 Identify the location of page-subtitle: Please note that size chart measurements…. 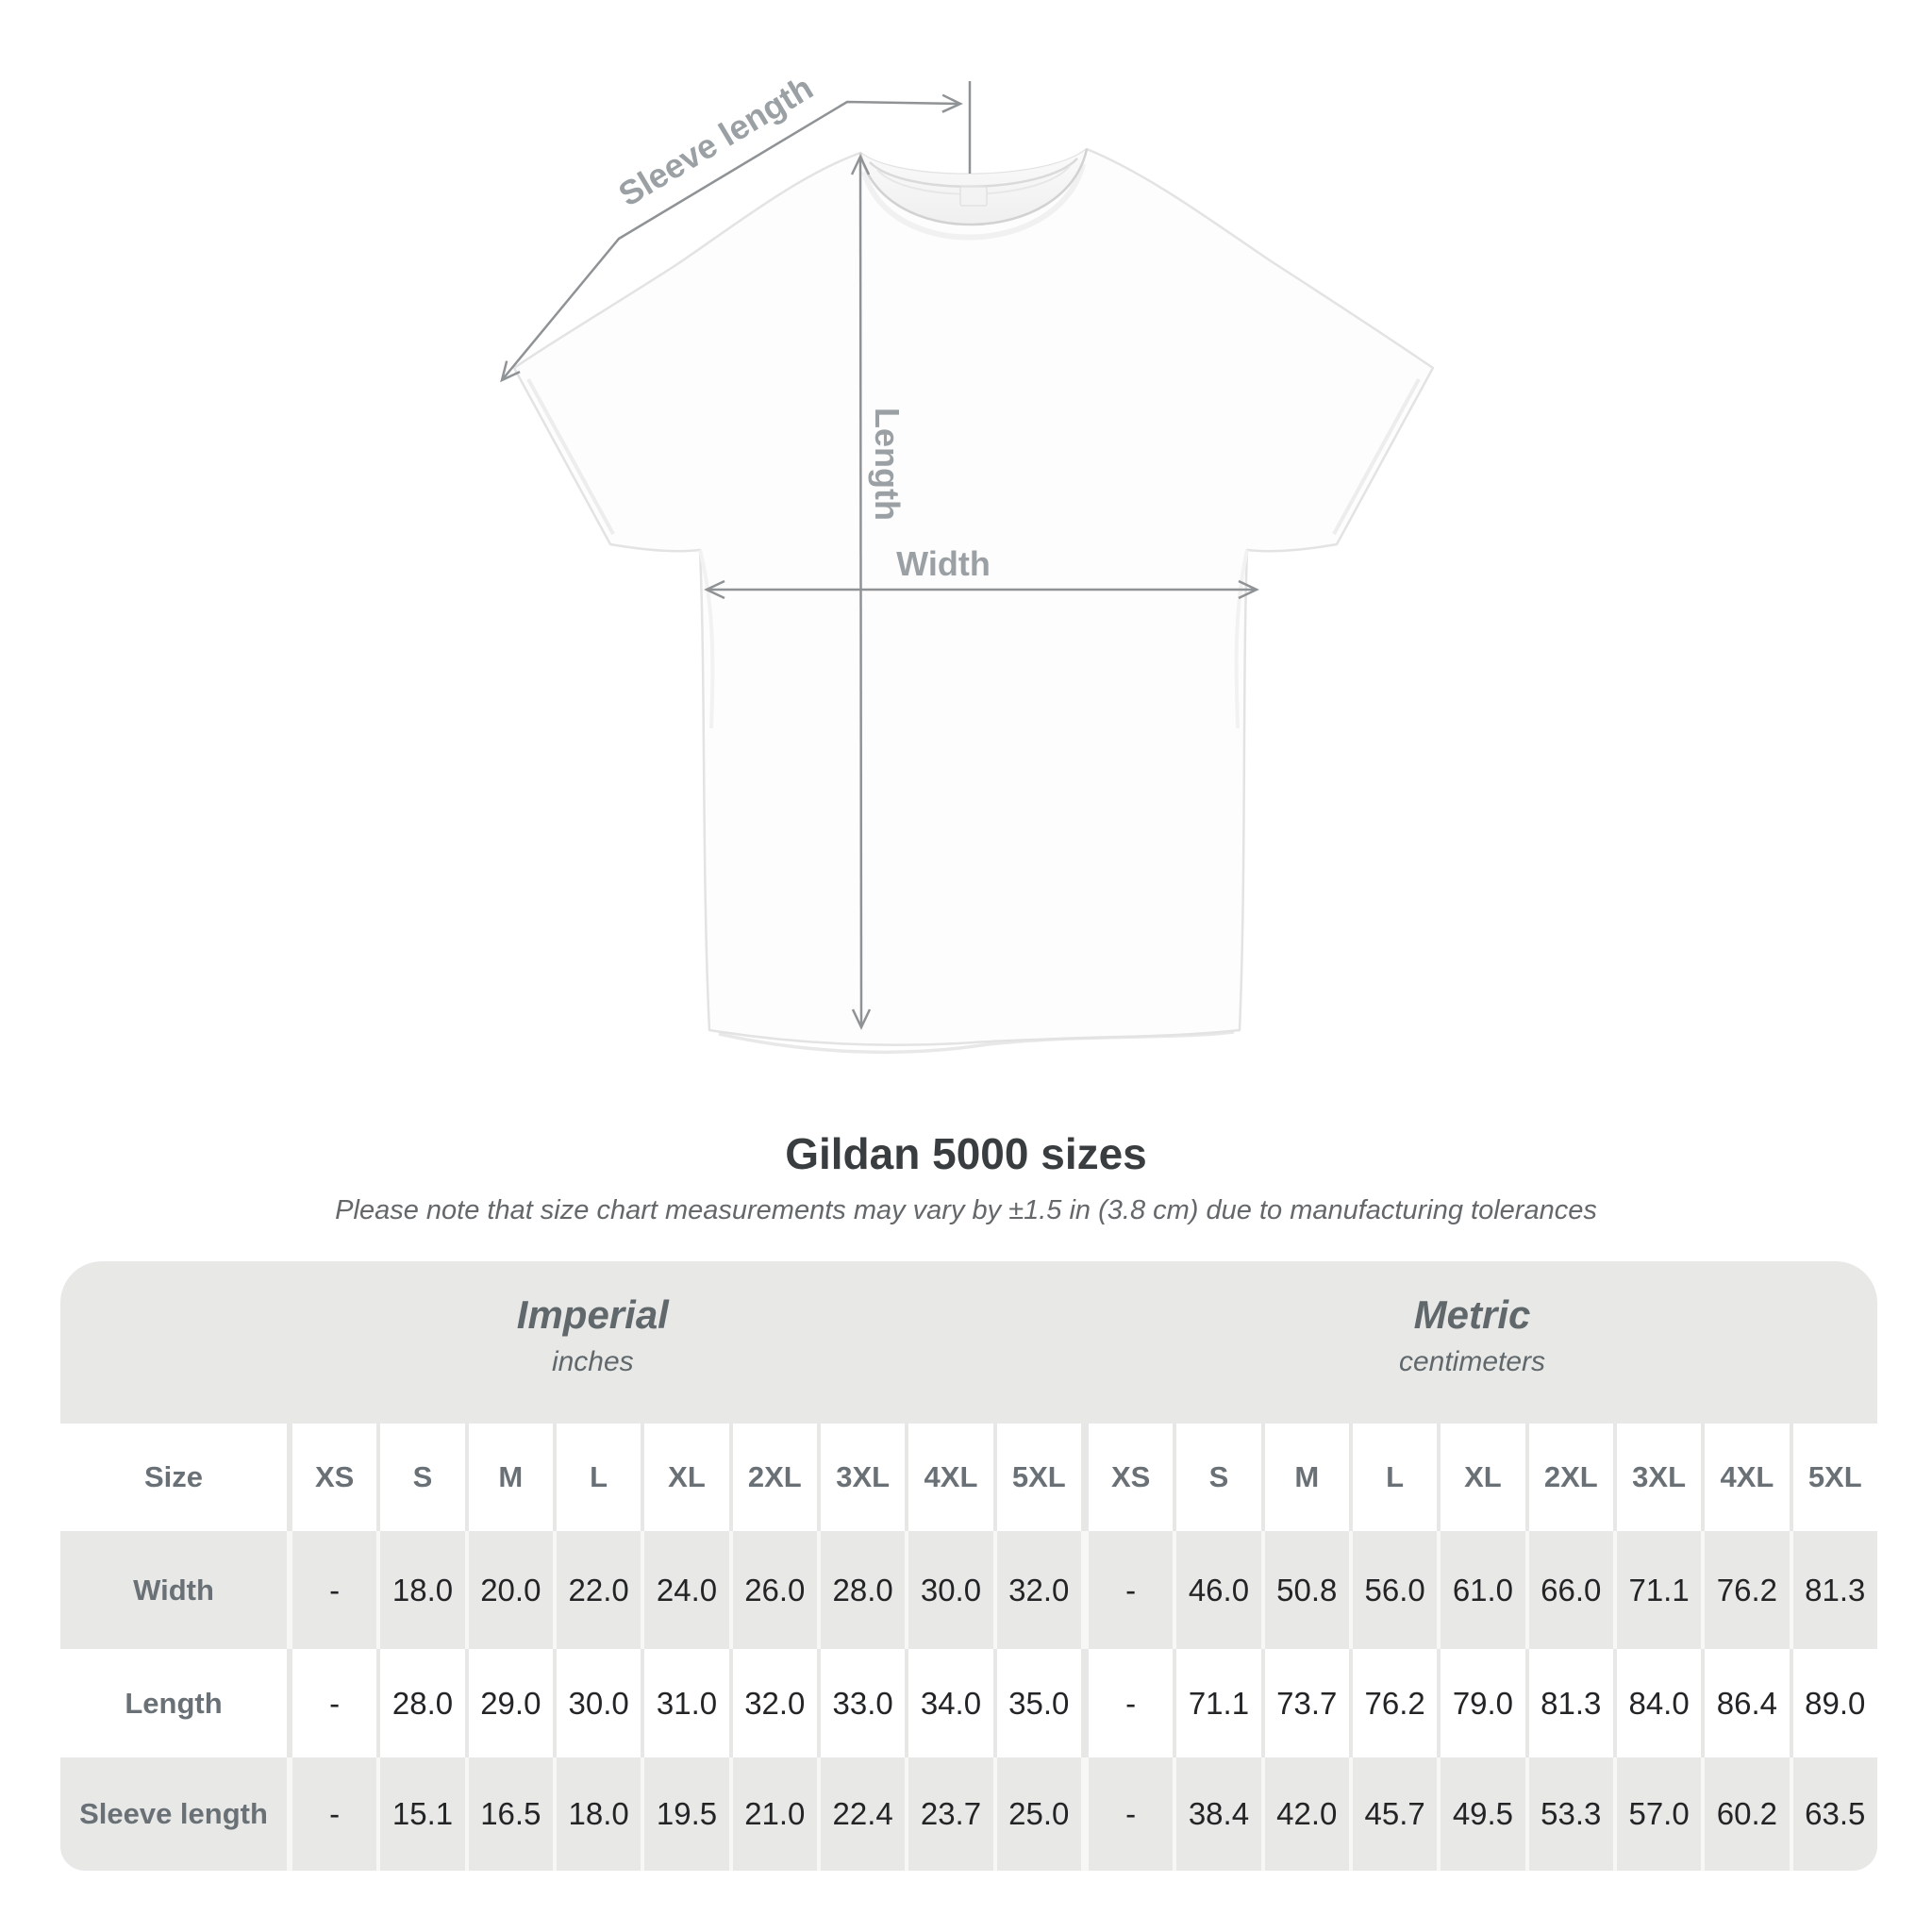
(966, 1210).